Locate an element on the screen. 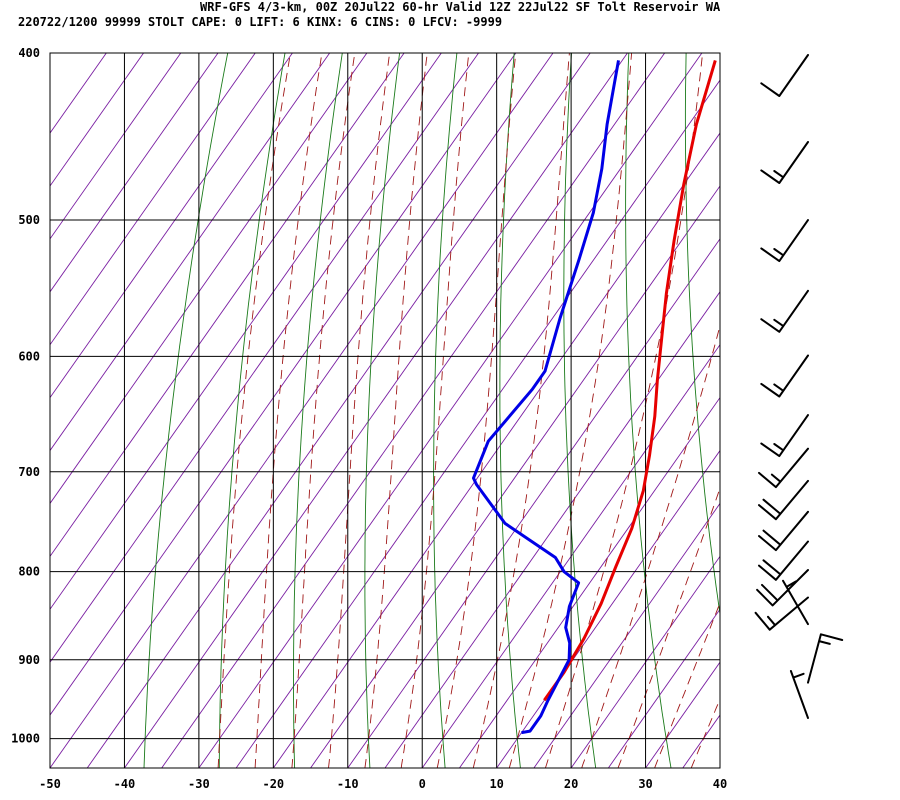  x-tick-label: 20 is located at coordinates (571, 784).